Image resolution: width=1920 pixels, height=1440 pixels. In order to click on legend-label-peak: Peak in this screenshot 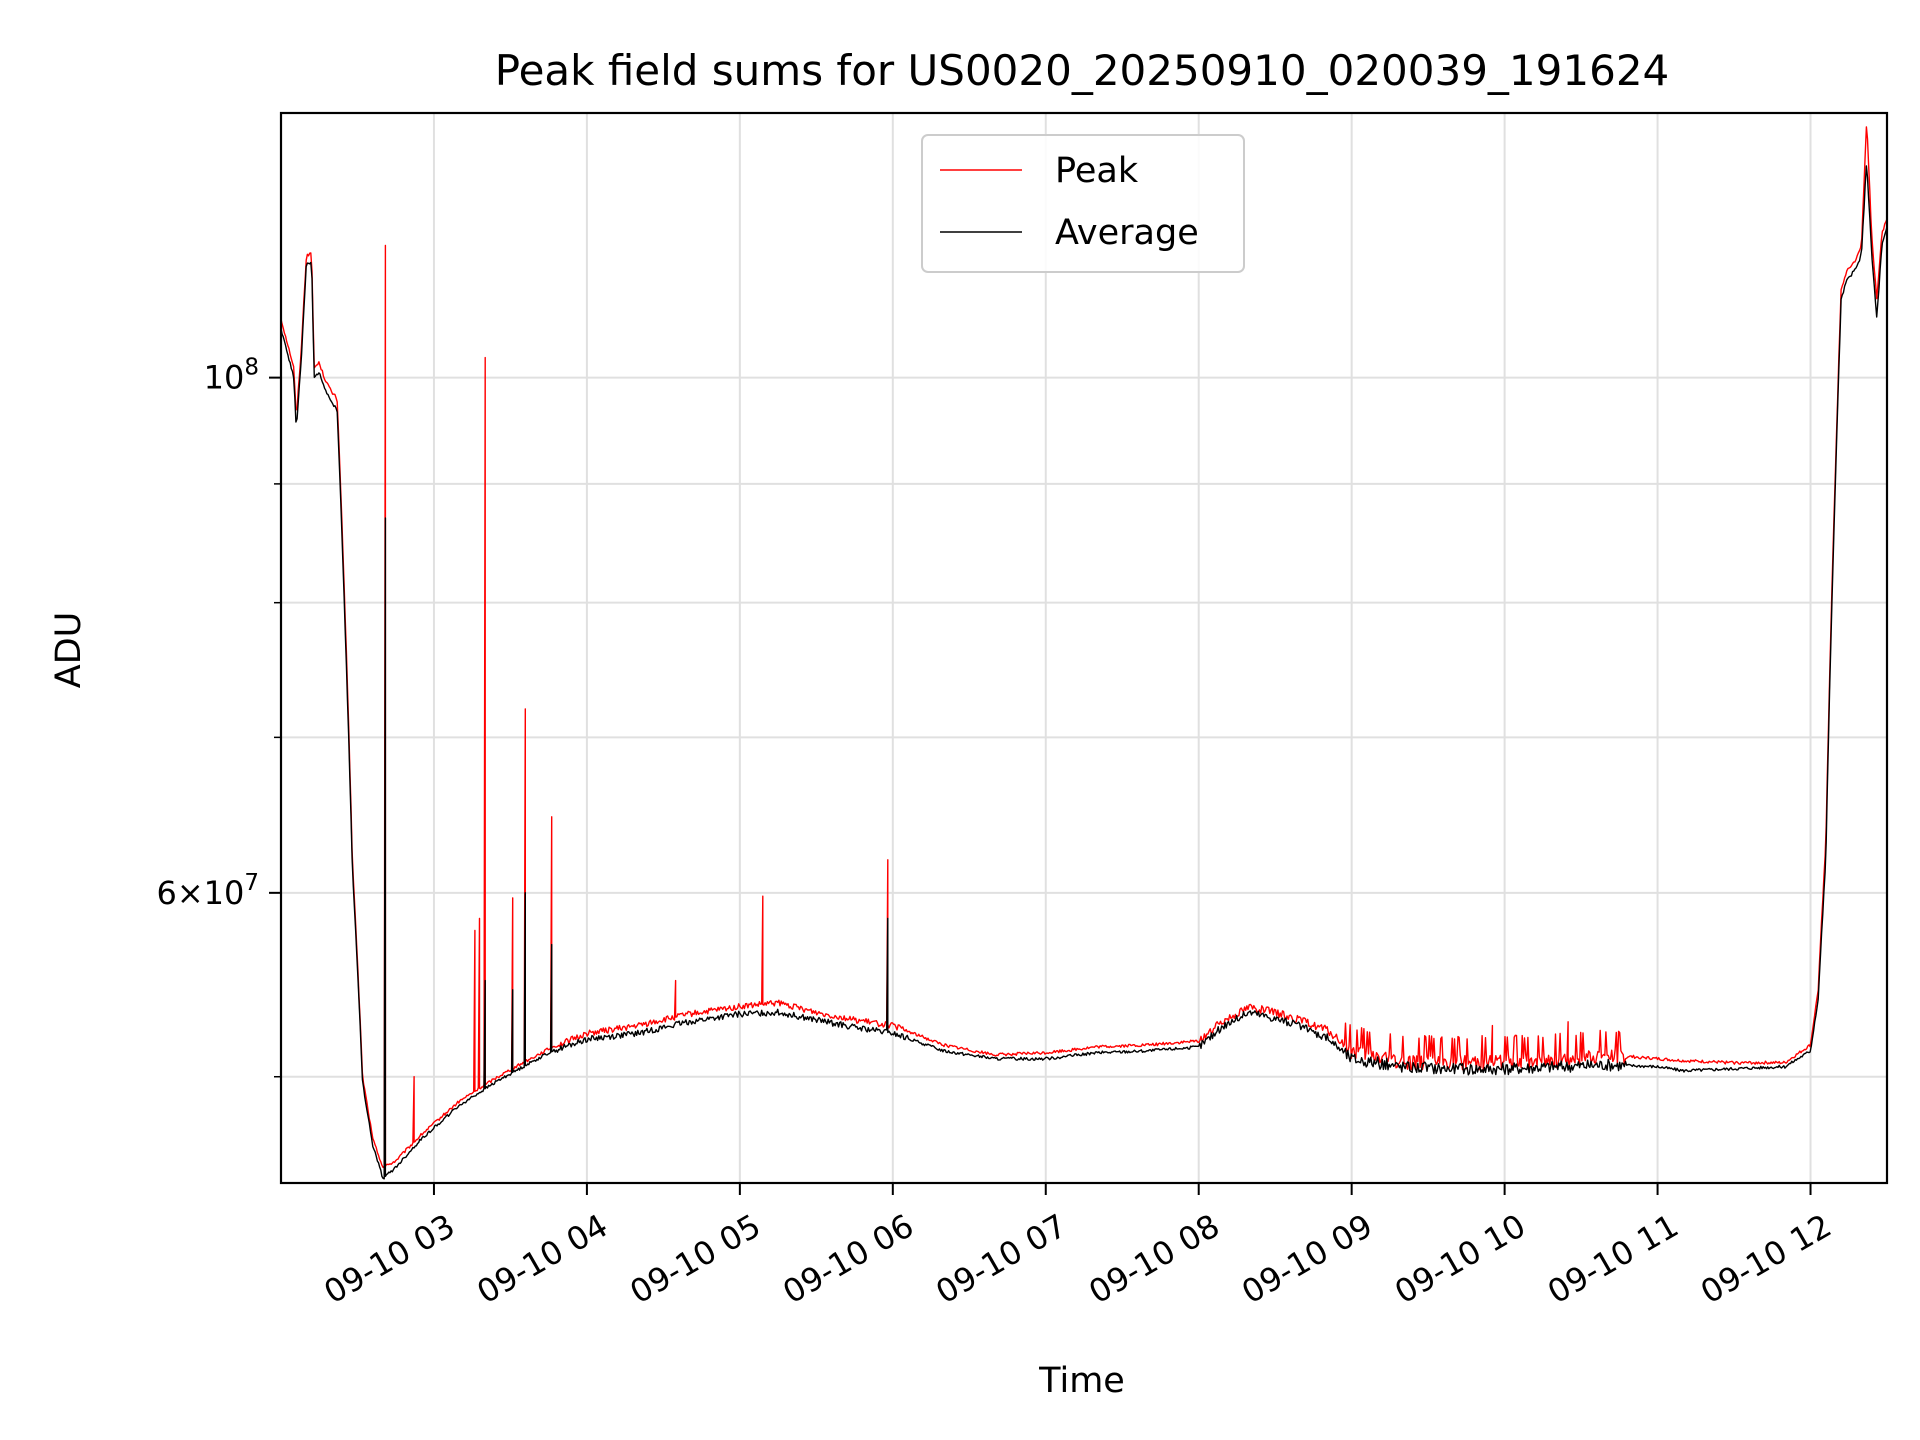, I will do `click(1097, 171)`.